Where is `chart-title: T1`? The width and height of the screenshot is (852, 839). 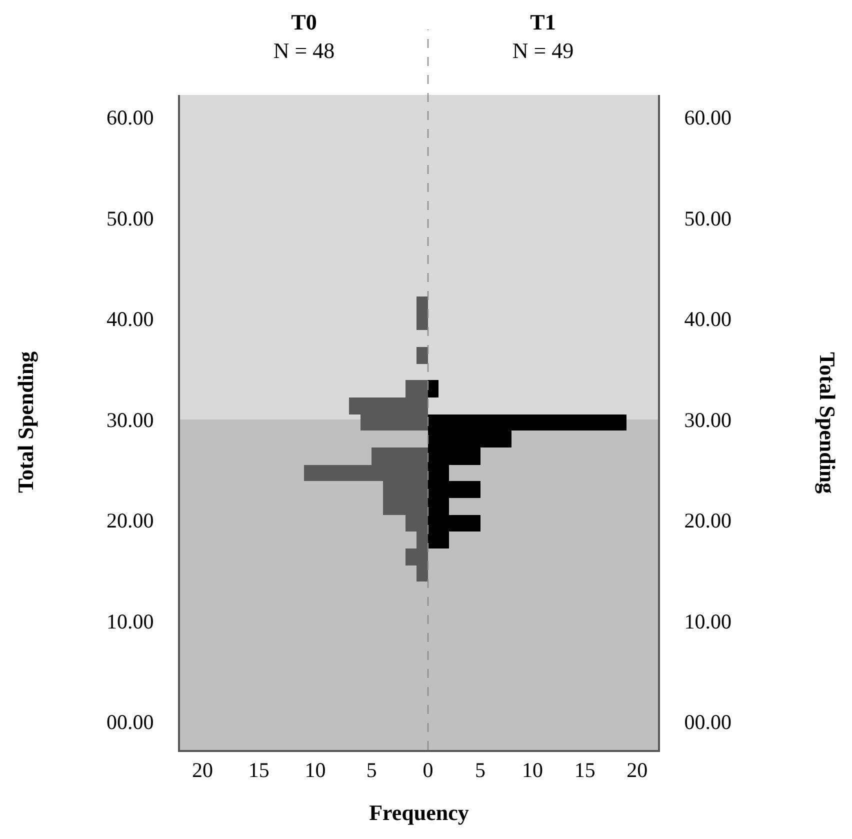 chart-title: T1 is located at coordinates (543, 21).